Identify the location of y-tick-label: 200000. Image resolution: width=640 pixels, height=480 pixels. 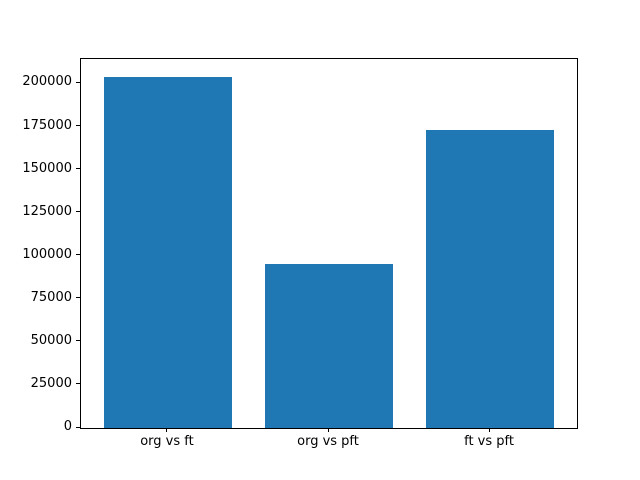
(47, 82).